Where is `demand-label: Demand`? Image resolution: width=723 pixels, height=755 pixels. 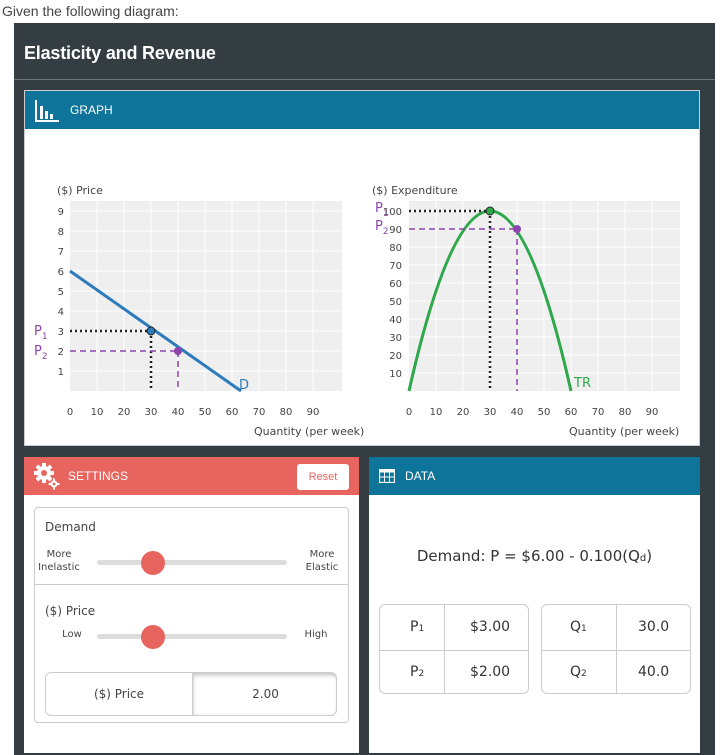
demand-label: Demand is located at coordinates (70, 527).